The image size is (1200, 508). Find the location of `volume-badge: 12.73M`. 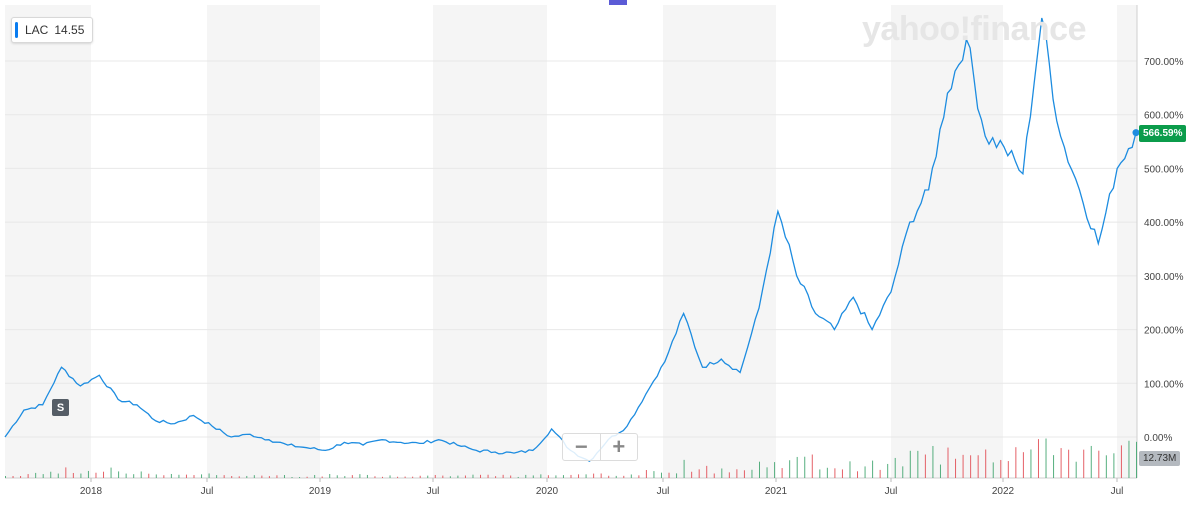

volume-badge: 12.73M is located at coordinates (1160, 458).